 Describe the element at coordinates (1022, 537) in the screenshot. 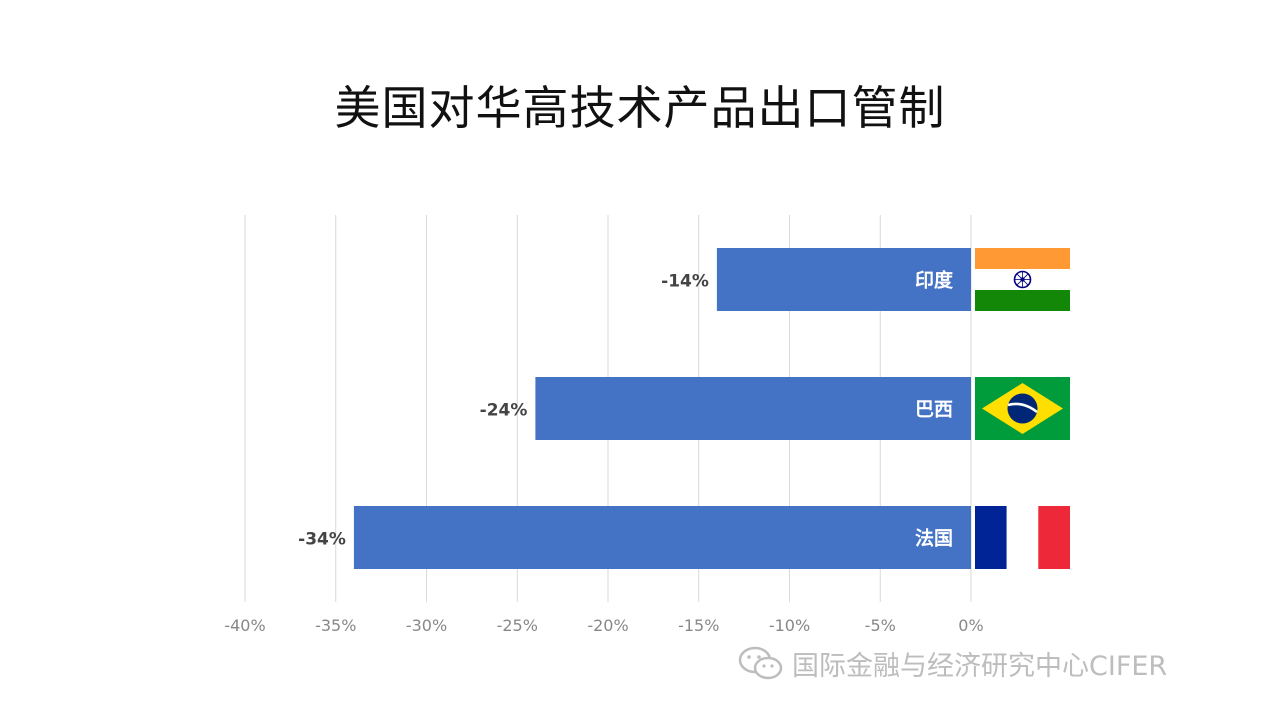

I see `france-flag` at that location.